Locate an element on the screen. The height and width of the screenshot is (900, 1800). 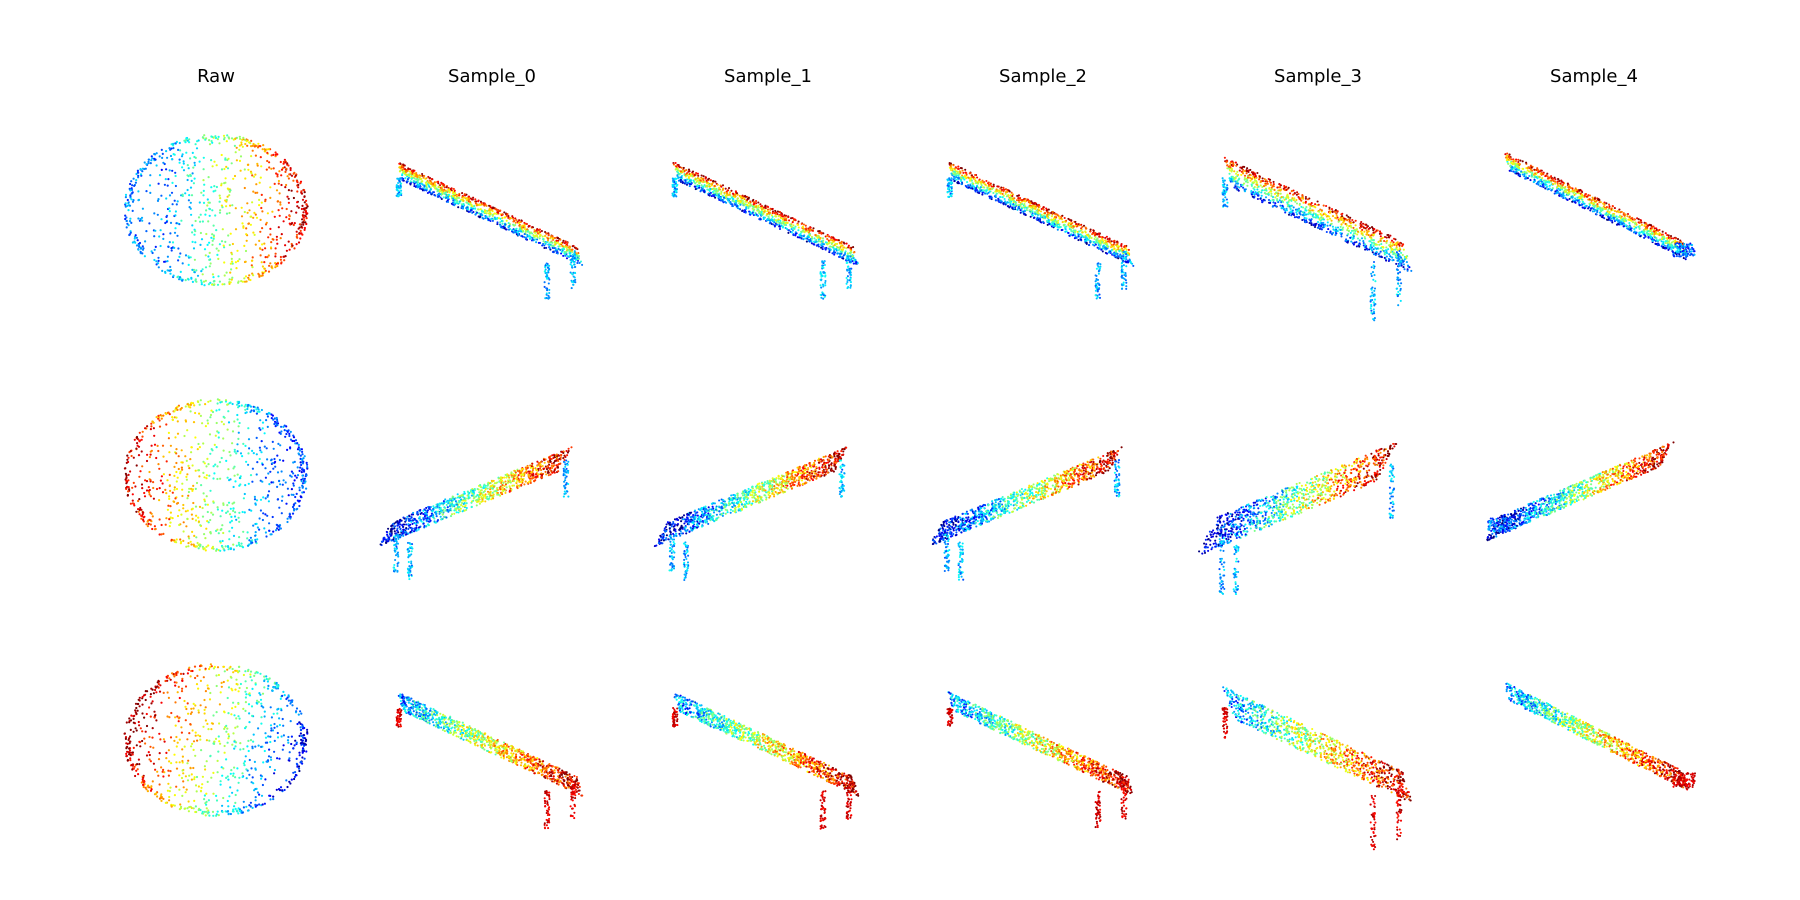
bench-point-cloud-r0-c4 is located at coordinates (1318, 210).